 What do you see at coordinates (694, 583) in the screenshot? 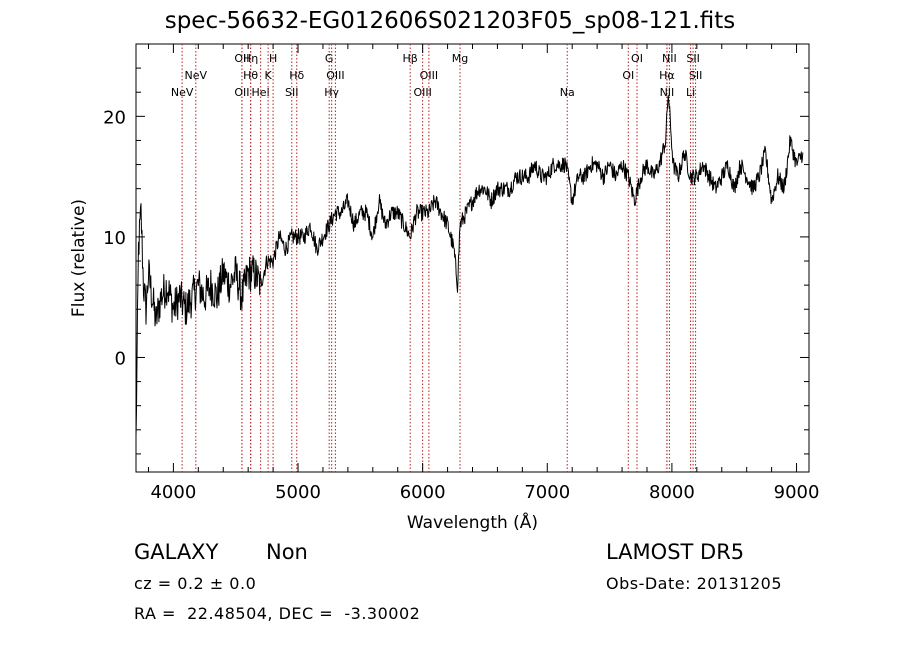
I see `obs-date-label: Obs-Date: 20131205` at bounding box center [694, 583].